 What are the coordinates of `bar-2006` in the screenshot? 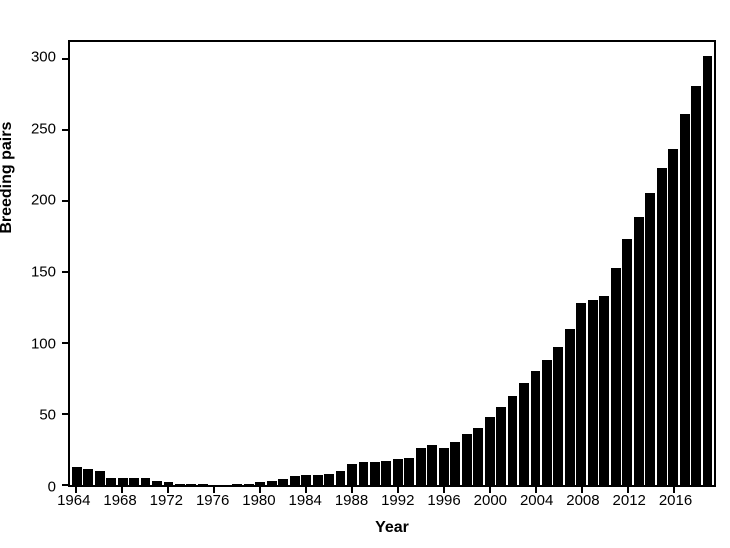 It's located at (558, 416).